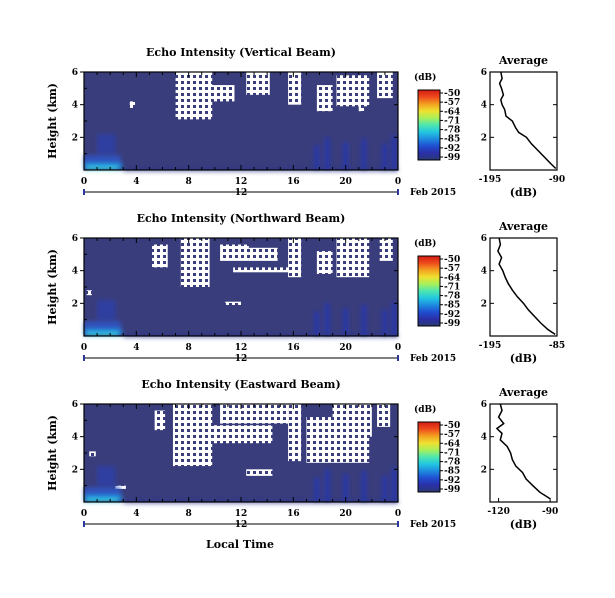 Image resolution: width=615 pixels, height=598 pixels. What do you see at coordinates (241, 218) in the screenshot?
I see `panel-title: Echo Intensity (Northward Beam)` at bounding box center [241, 218].